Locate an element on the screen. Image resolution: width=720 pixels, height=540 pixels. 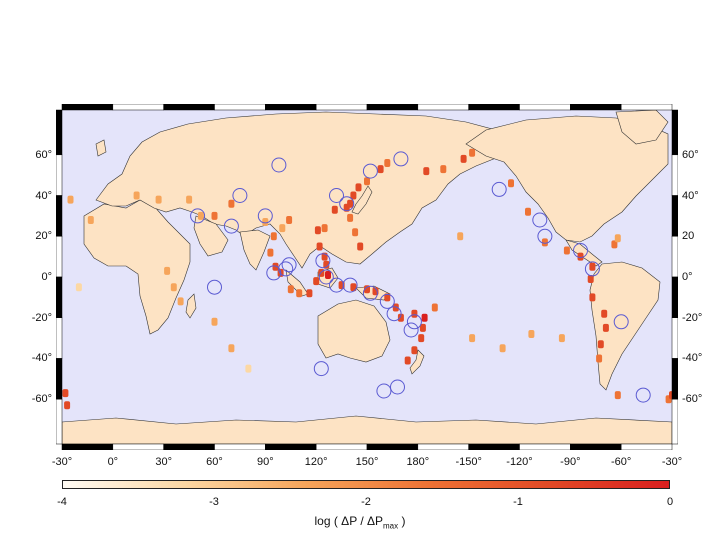
longitude-tick-label: 60° is located at coordinates (214, 462).